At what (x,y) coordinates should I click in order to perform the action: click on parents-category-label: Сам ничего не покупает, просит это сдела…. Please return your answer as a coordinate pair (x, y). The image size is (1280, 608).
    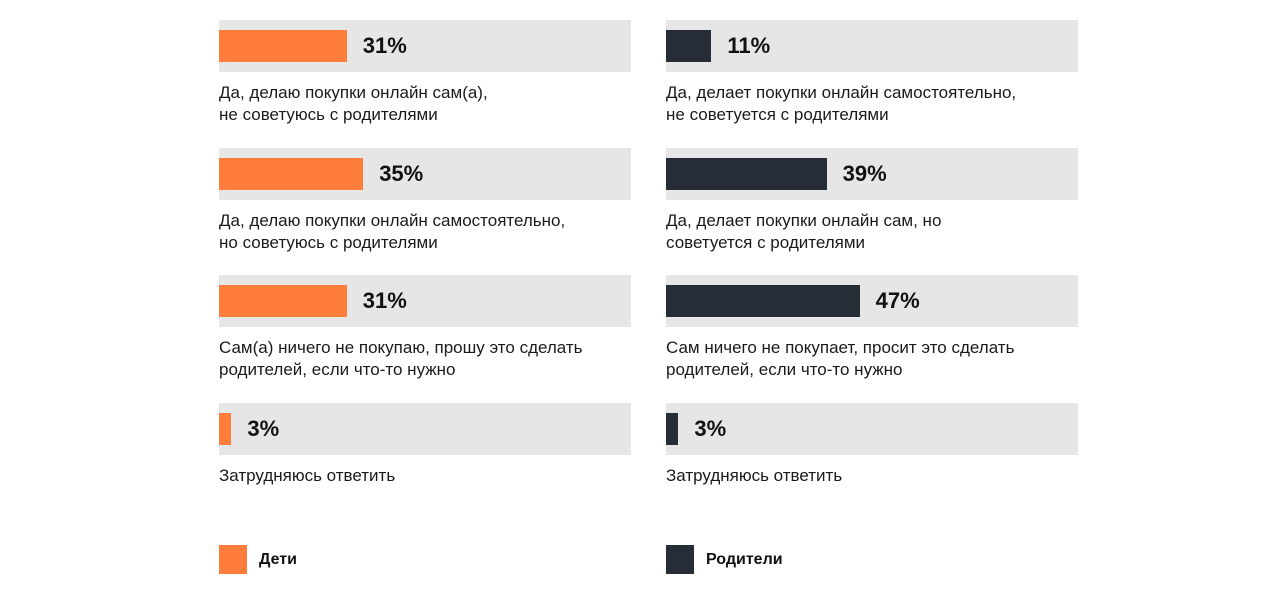
    Looking at the image, I should click on (840, 358).